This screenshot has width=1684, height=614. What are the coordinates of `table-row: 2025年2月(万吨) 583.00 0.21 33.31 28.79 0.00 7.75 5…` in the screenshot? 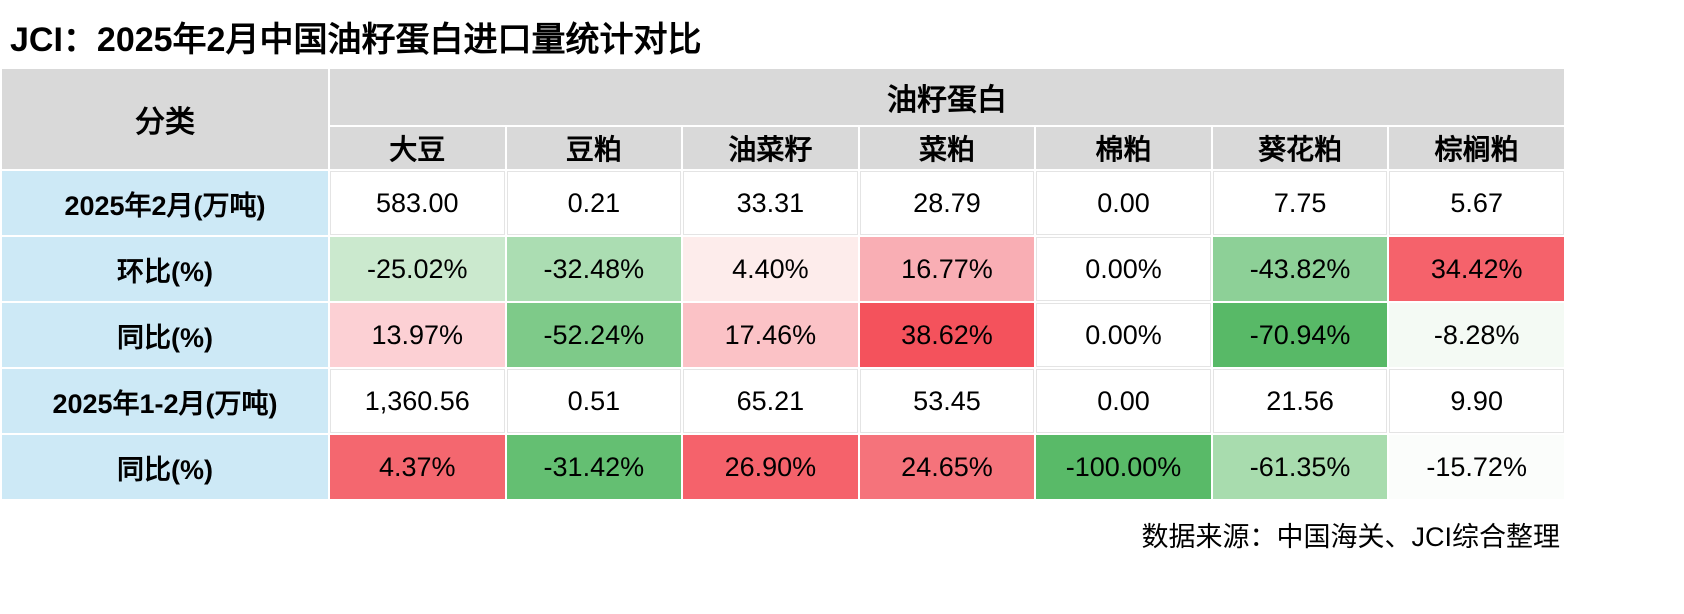 It's located at (783, 203).